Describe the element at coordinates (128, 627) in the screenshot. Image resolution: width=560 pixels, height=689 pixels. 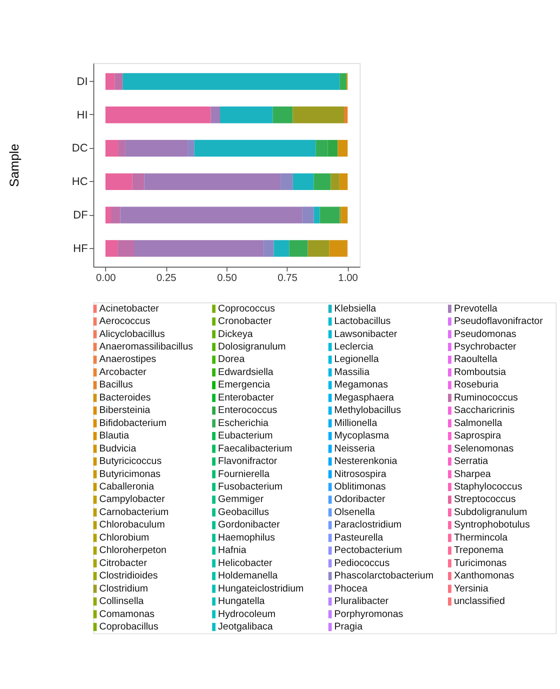
I see `legend-label: Coprobacillus` at that location.